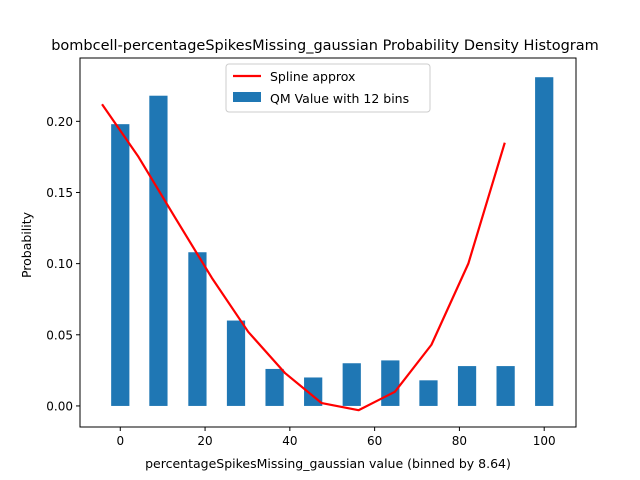 The height and width of the screenshot is (480, 640). I want to click on y-tick-label: 0.20, so click(59, 122).